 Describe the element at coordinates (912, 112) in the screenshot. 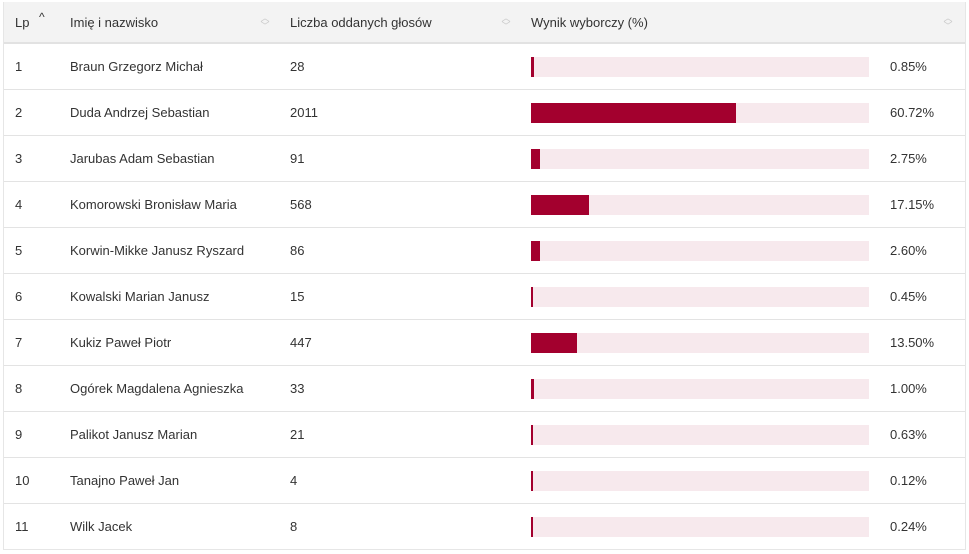

I see `row-percent: 60.72%` at that location.